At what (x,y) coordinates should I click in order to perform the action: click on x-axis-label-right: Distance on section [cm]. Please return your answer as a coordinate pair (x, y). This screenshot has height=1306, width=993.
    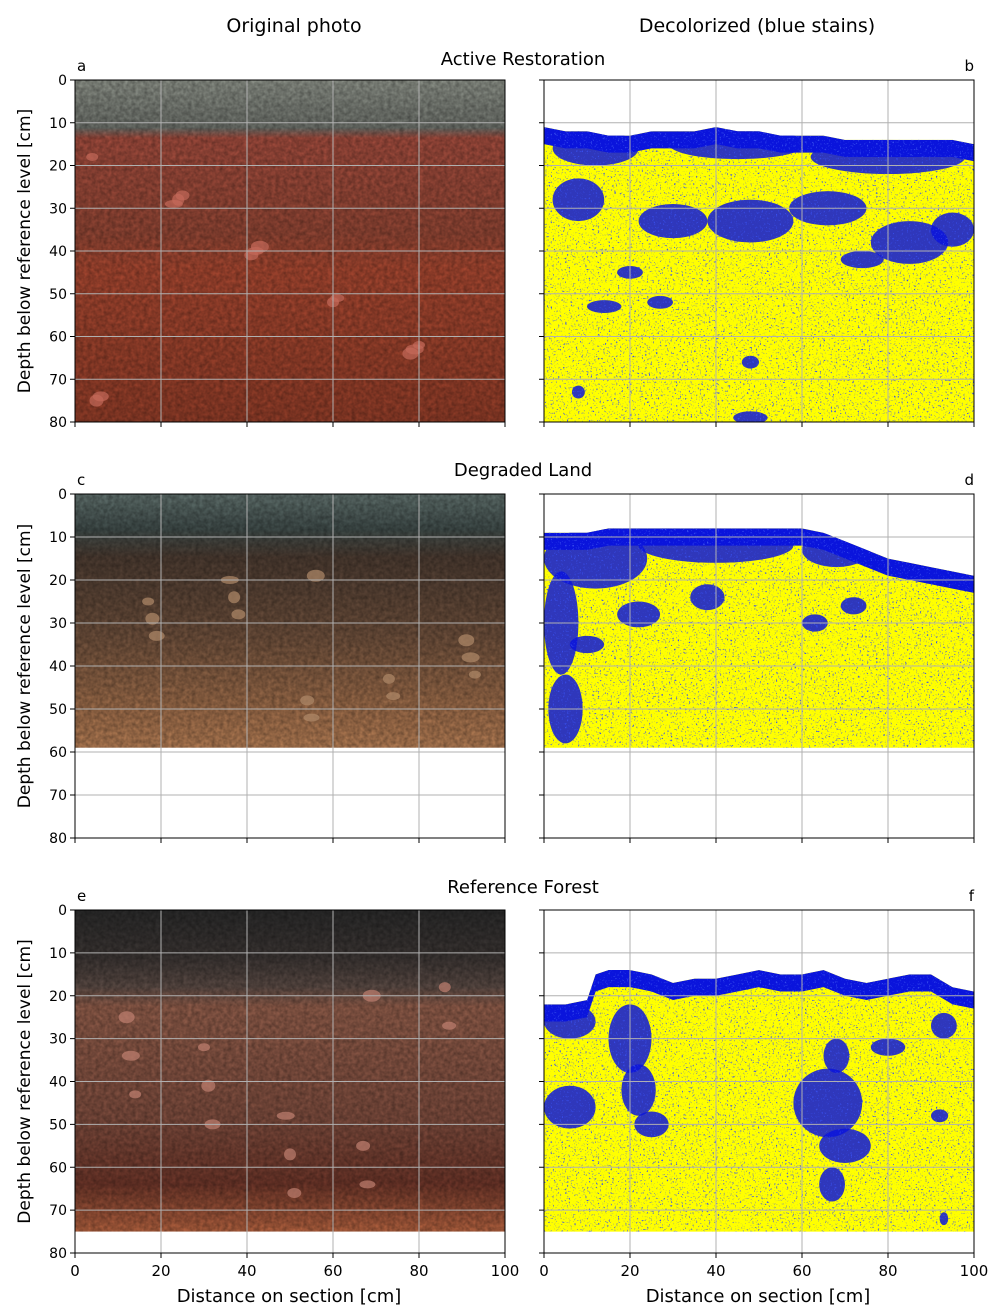
    Looking at the image, I should click on (758, 1296).